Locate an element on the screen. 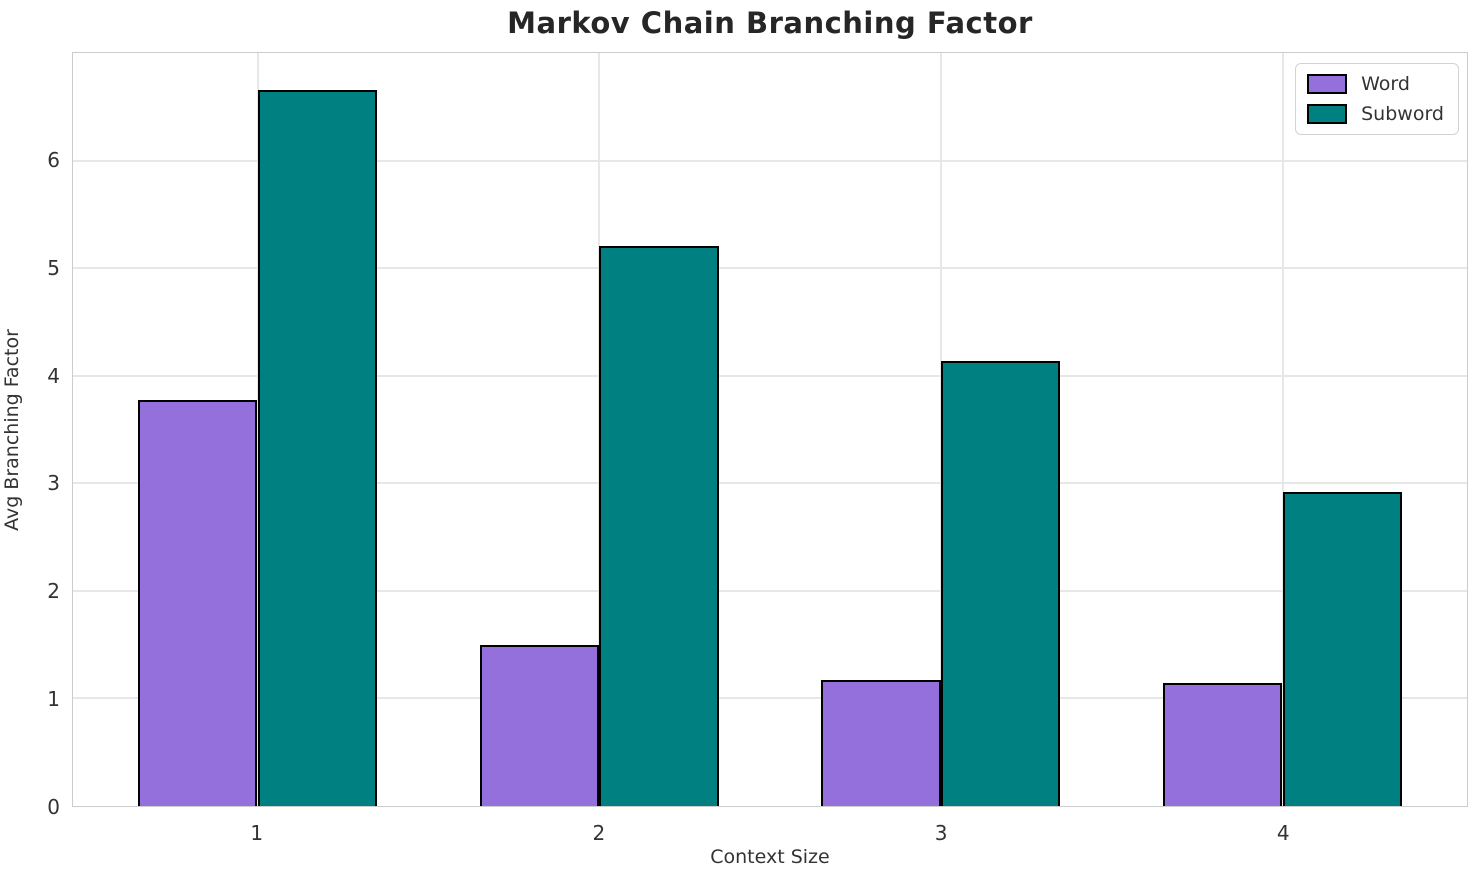 This screenshot has height=885, width=1484. legend-swatch-word is located at coordinates (1327, 84).